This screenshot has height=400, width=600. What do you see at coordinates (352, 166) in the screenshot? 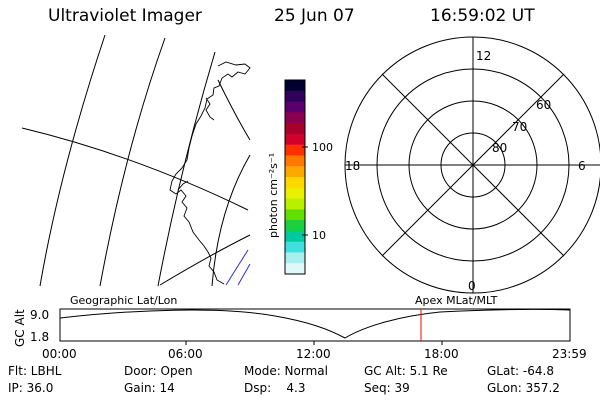
I see `mlt-label-dusk: 18` at bounding box center [352, 166].